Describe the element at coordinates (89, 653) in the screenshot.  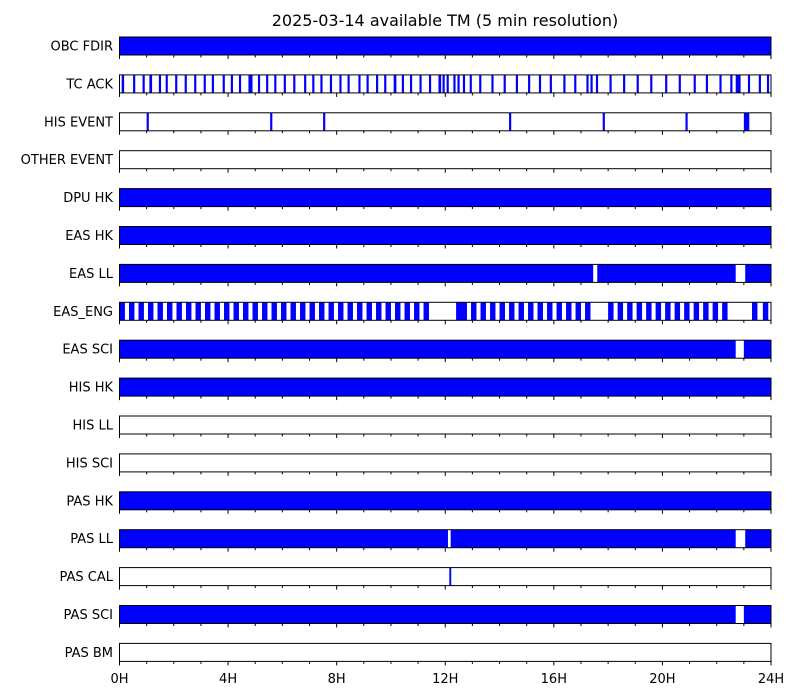
I see `row-label: PAS BM` at that location.